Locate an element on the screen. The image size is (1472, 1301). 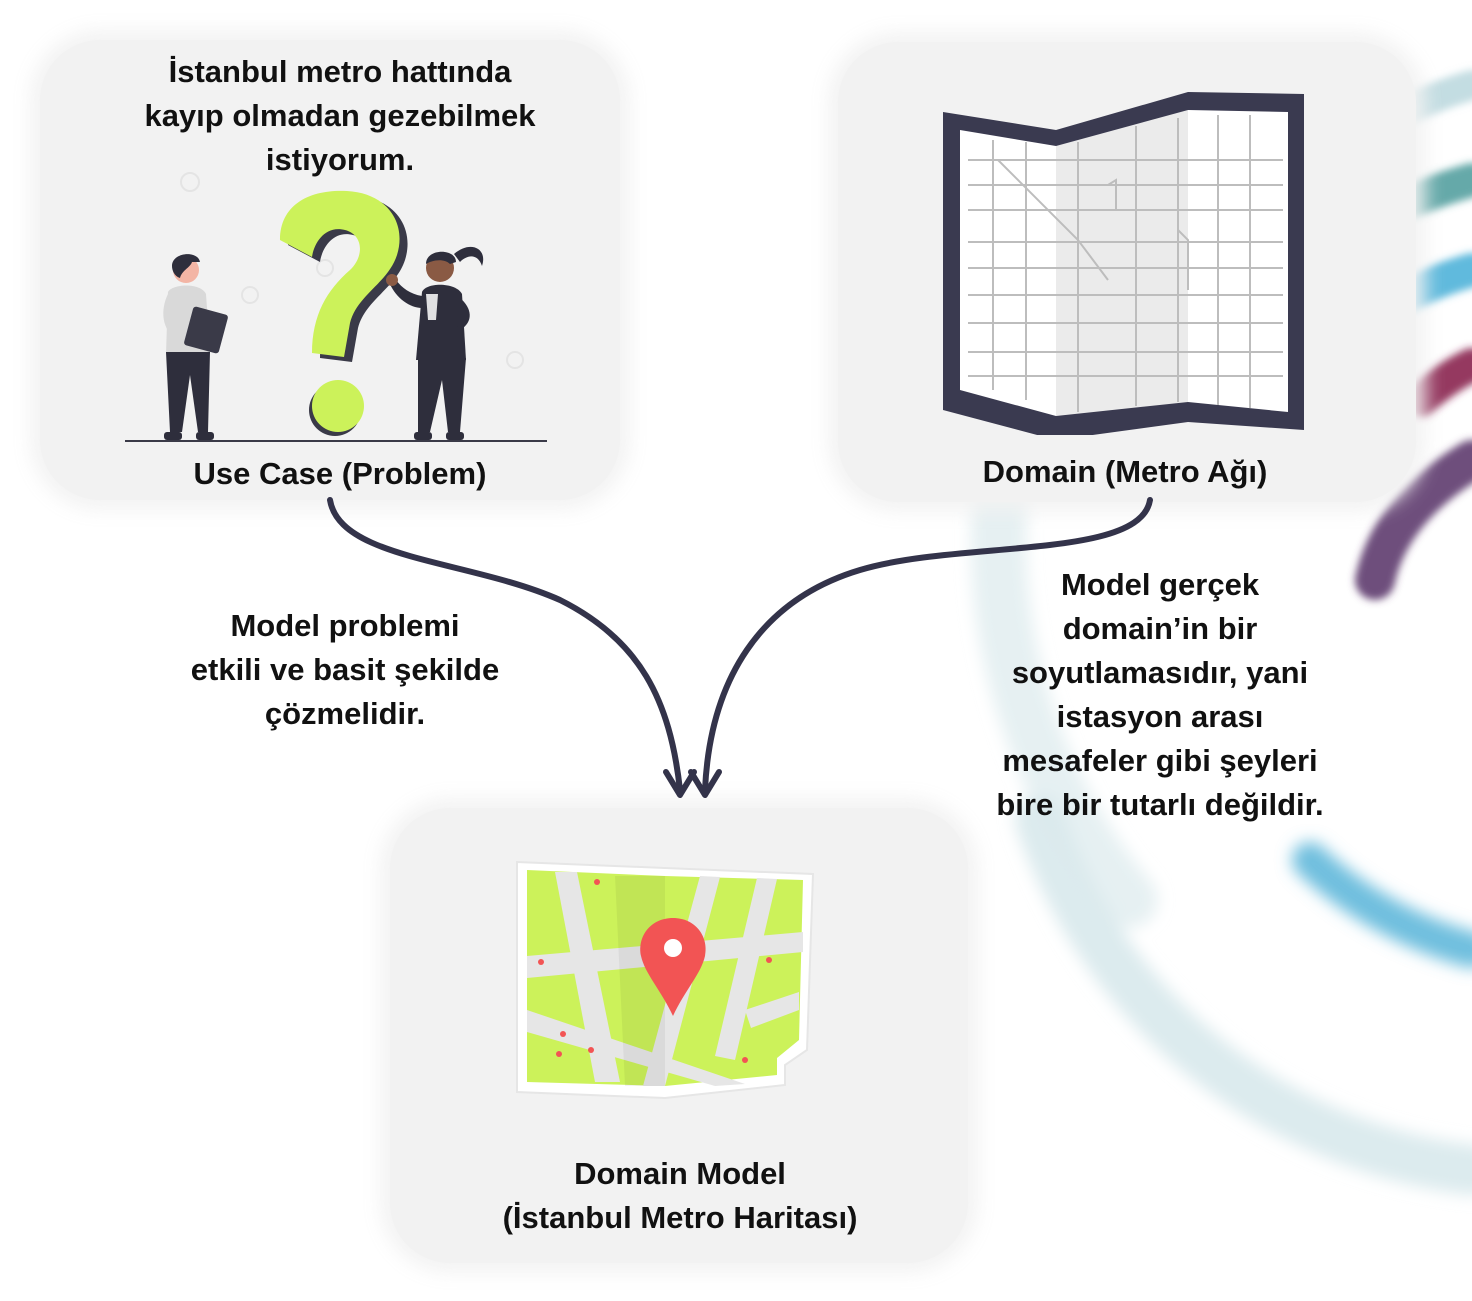
domain-model-label-line: (İstanbul Metro Haritası) is located at coordinates (680, 1217).